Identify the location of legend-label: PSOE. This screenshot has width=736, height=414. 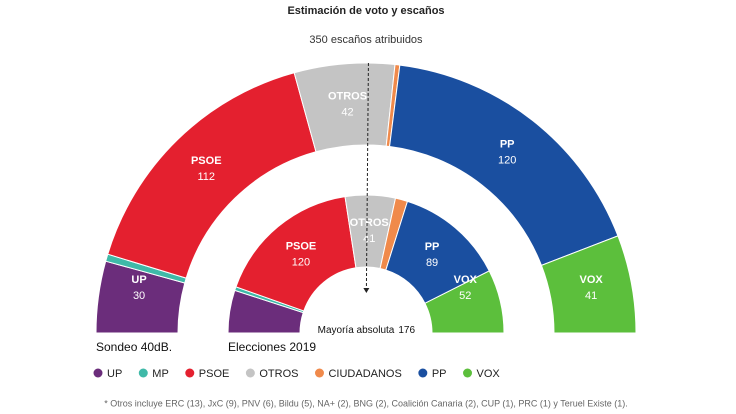
(214, 374).